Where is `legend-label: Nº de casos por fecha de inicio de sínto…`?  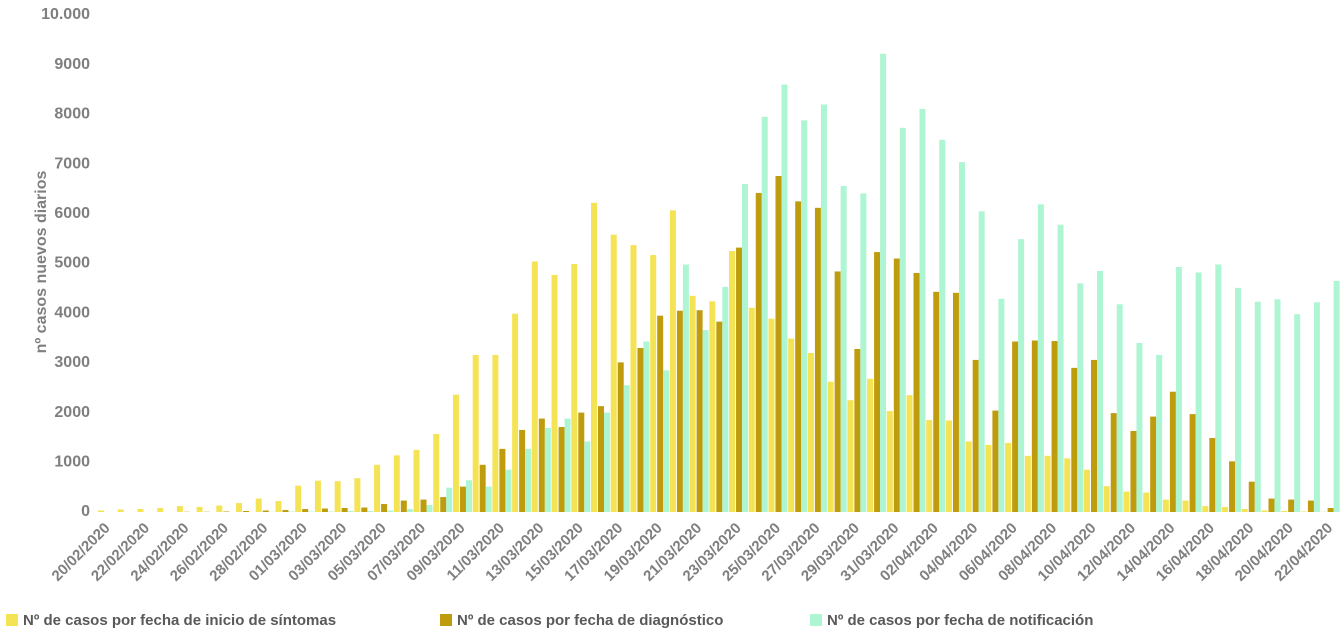
legend-label: Nº de casos por fecha de inicio de sínto… is located at coordinates (179, 620).